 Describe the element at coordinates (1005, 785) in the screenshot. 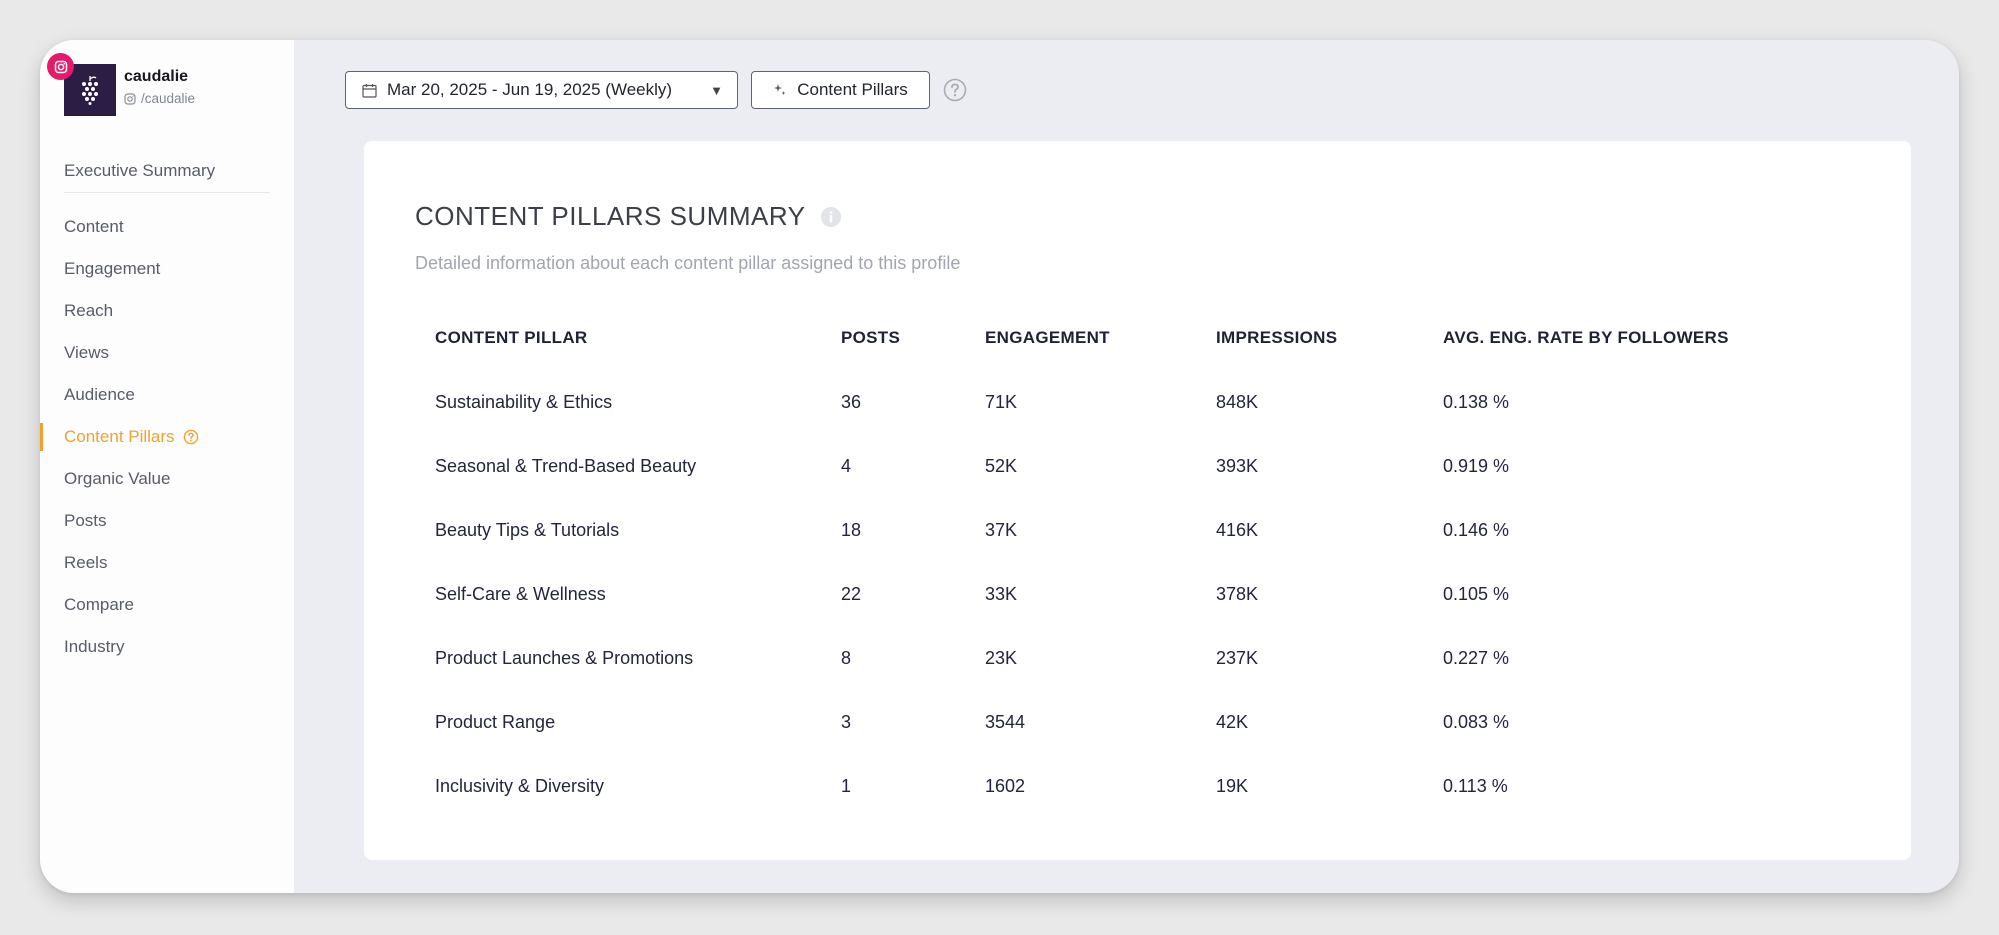

I see `cell-engagement: 1602` at that location.